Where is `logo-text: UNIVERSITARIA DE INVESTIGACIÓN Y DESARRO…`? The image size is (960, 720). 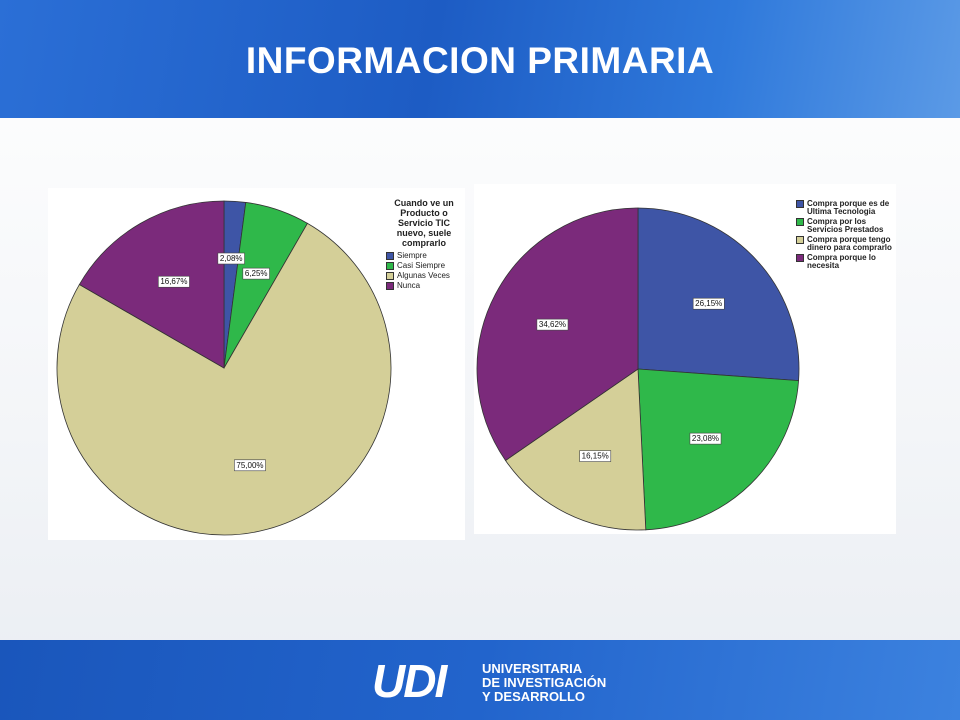
logo-text: UNIVERSITARIA DE INVESTIGACIÓN Y DESARRO… is located at coordinates (544, 683).